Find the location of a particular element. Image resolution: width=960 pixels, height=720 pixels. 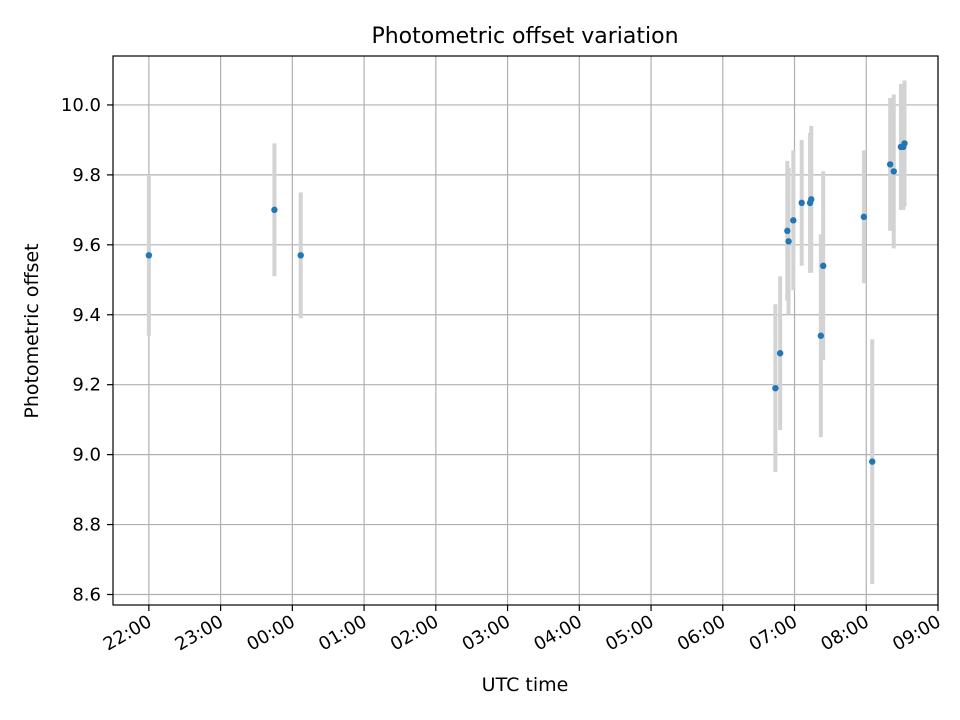

x-tick-label: 04:00 is located at coordinates (557, 633).